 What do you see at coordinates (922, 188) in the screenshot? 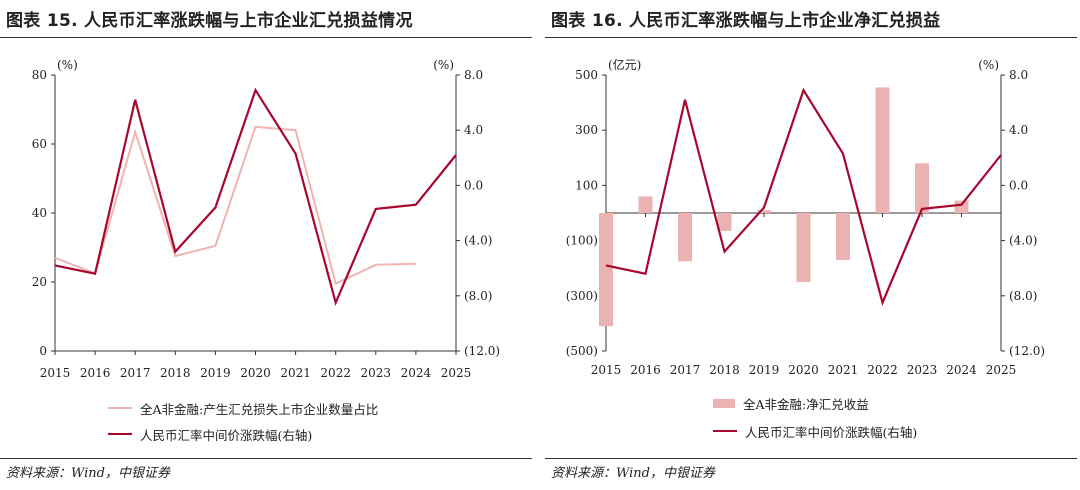
I see `bar-2023` at bounding box center [922, 188].